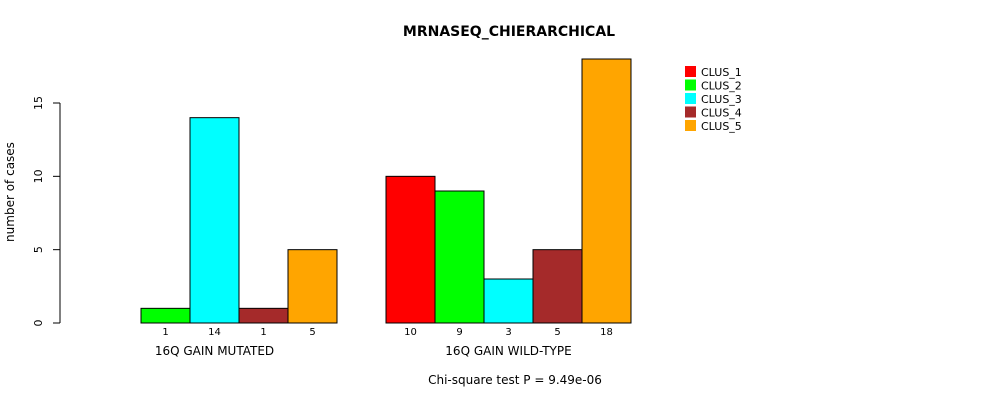 This screenshot has height=400, width=990. I want to click on legend-label-clus_4: CLUS_4, so click(721, 113).